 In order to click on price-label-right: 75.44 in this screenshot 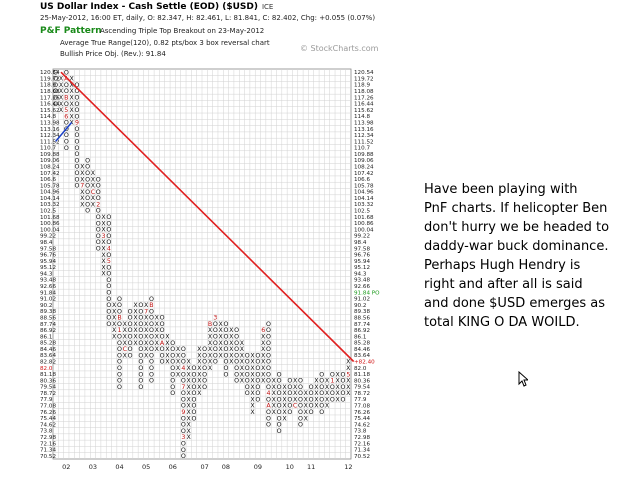, I will do `click(362, 419)`.